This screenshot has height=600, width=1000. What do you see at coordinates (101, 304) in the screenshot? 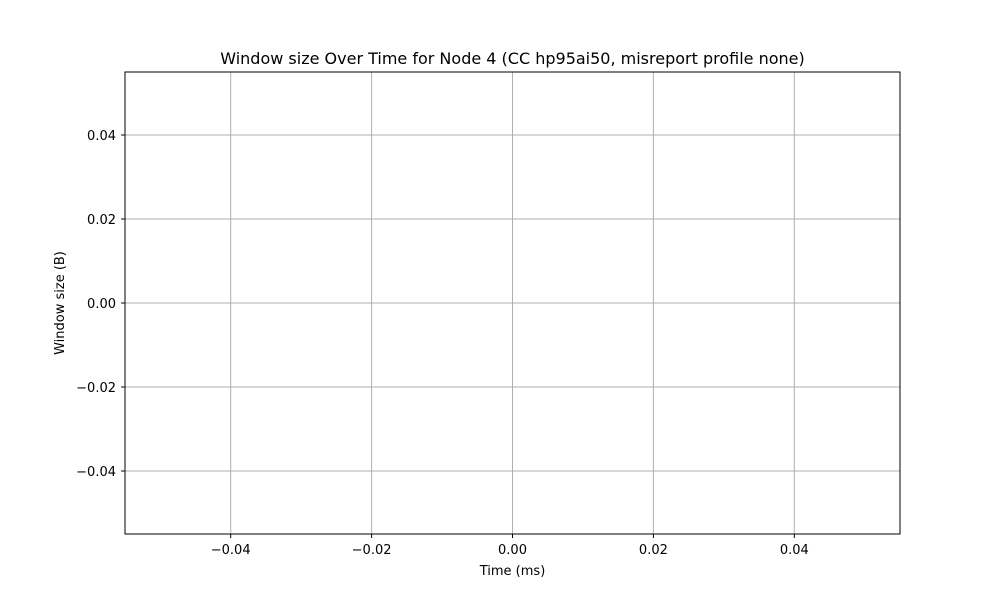
I see `y-tick-label: 0.00` at bounding box center [101, 304].